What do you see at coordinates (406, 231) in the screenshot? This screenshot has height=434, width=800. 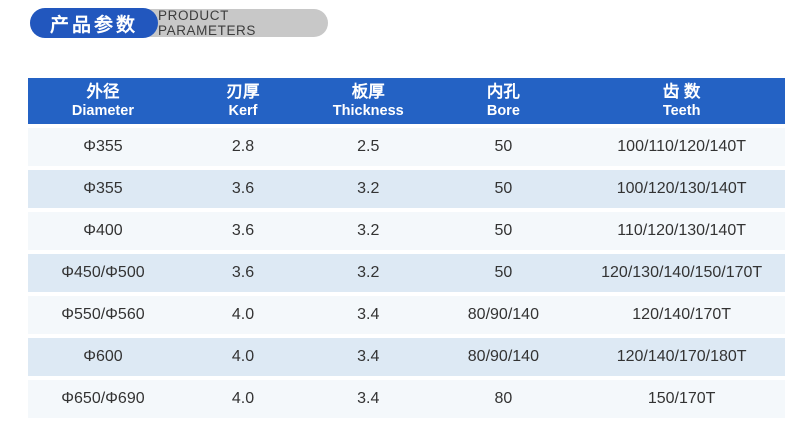 I see `table-row: Φ400 3.6 3.2 50 110/120/130/140T` at bounding box center [406, 231].